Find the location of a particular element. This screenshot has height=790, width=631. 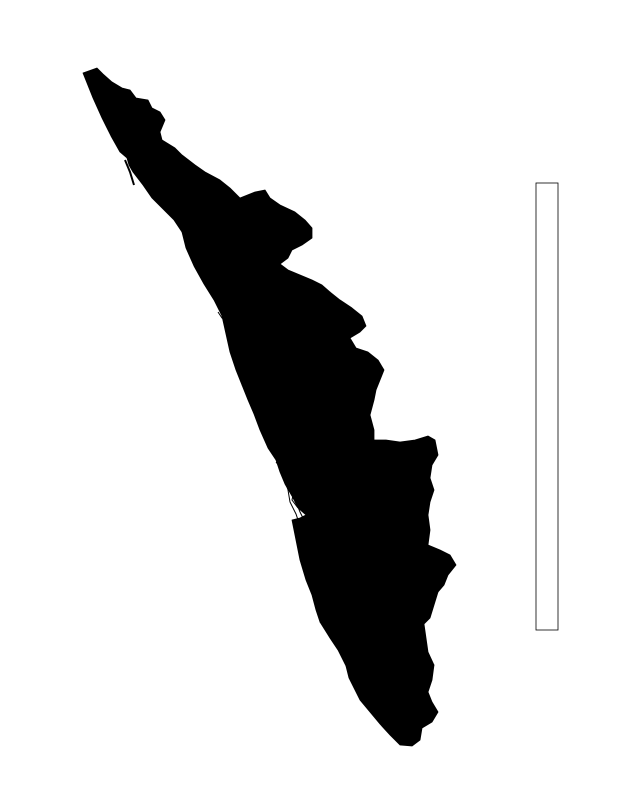

district-kasaragod is located at coordinates (124, 113).